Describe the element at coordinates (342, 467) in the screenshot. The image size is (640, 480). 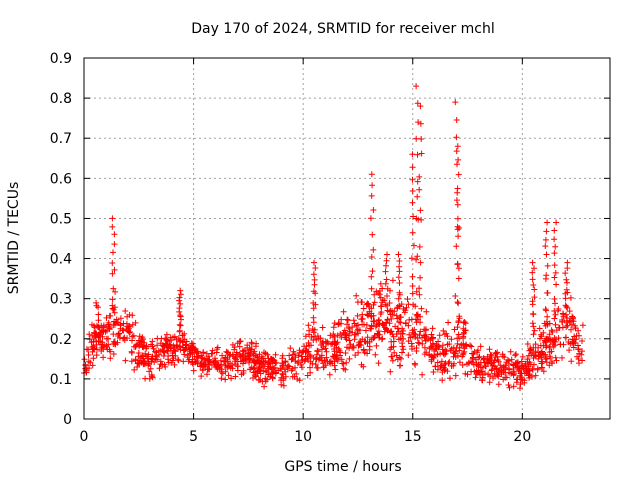
I see `x-axis-label: GPS time / hours` at that location.